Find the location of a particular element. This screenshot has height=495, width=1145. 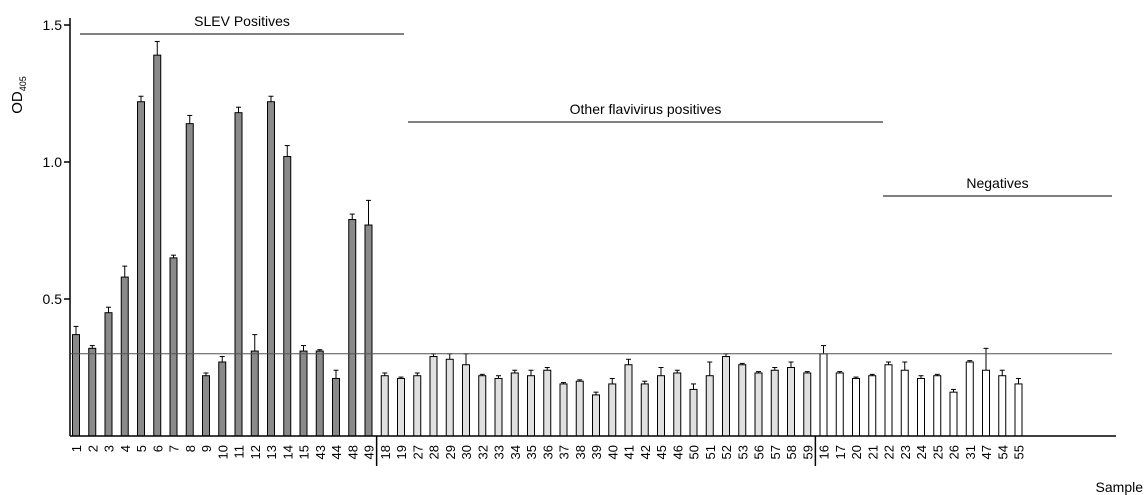

x-tick-label: 49 is located at coordinates (369, 452).